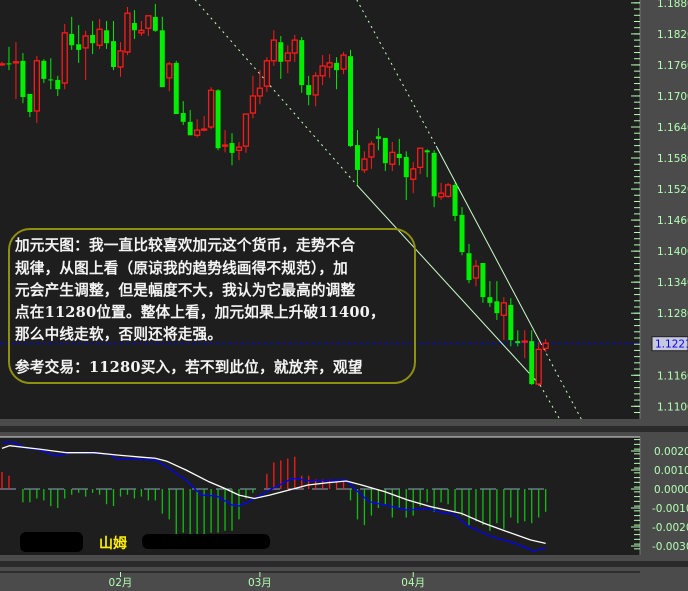 The width and height of the screenshot is (688, 591). What do you see at coordinates (670, 509) in the screenshot?
I see `macd-tick-label: -0.0010` at bounding box center [670, 509].